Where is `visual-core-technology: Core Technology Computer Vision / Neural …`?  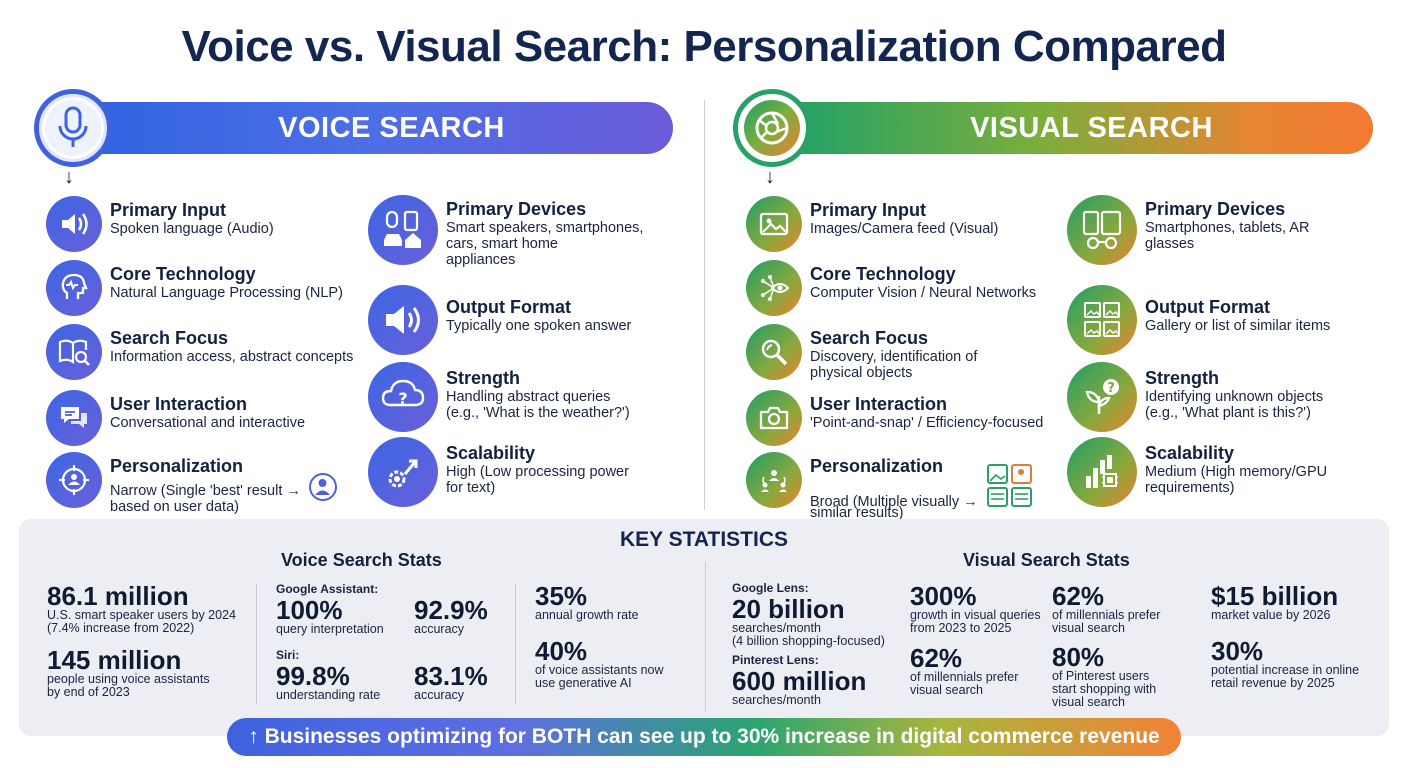 visual-core-technology: Core Technology Computer Vision / Neural … is located at coordinates (891, 288).